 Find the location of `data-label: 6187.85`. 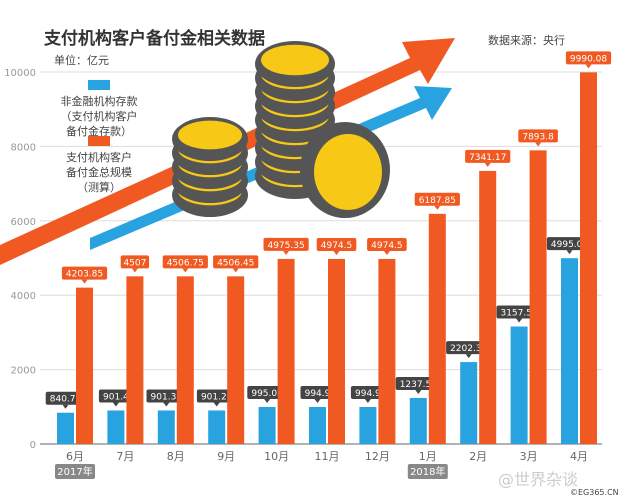

data-label: 6187.85 is located at coordinates (437, 201).